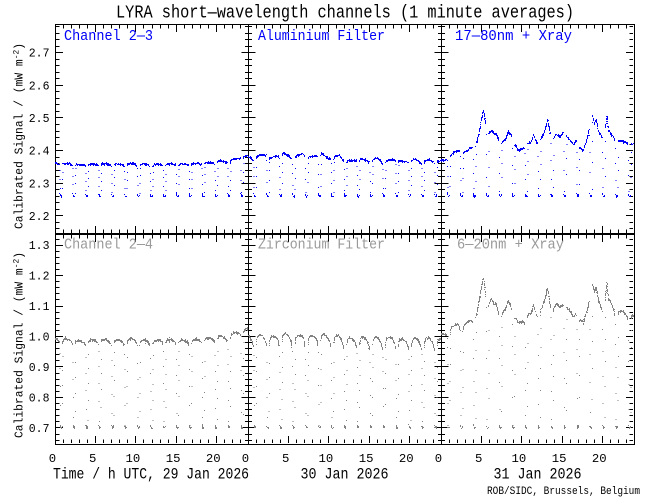  I want to click on svg-text: Channel 2—4, so click(108, 246).